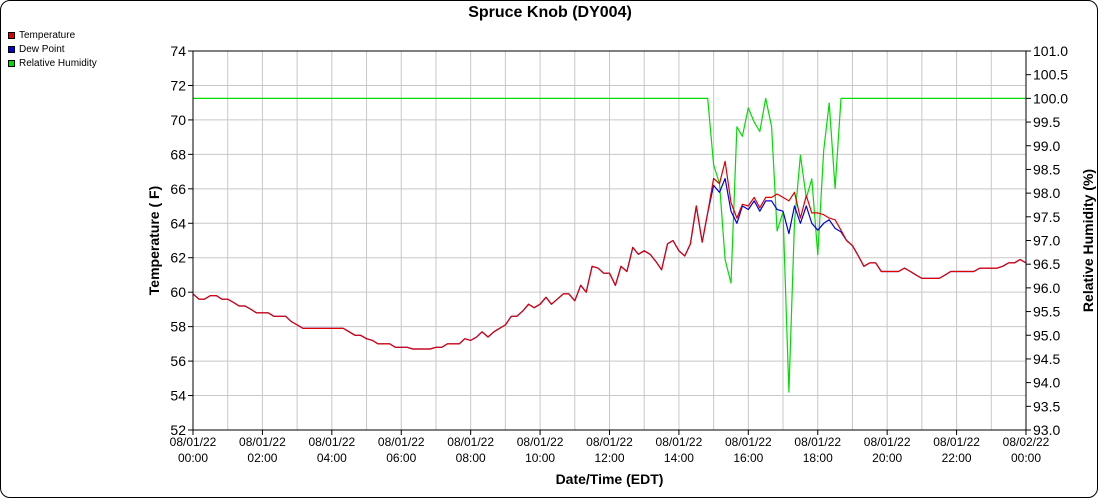 The image size is (1100, 500). What do you see at coordinates (401, 458) in the screenshot?
I see `x-tick-time: 06:00` at bounding box center [401, 458].